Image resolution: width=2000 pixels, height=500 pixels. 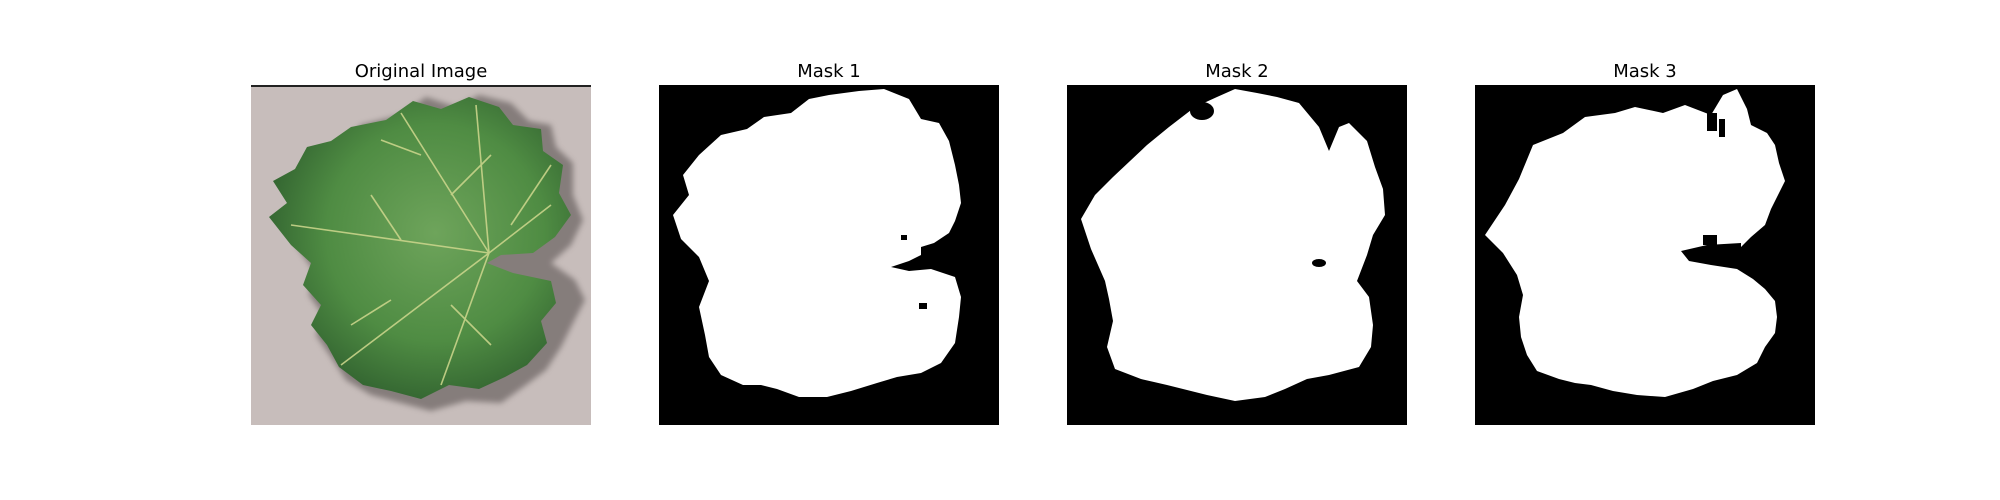 I want to click on panel-mask-2: Mask 2, so click(x=1237, y=243).